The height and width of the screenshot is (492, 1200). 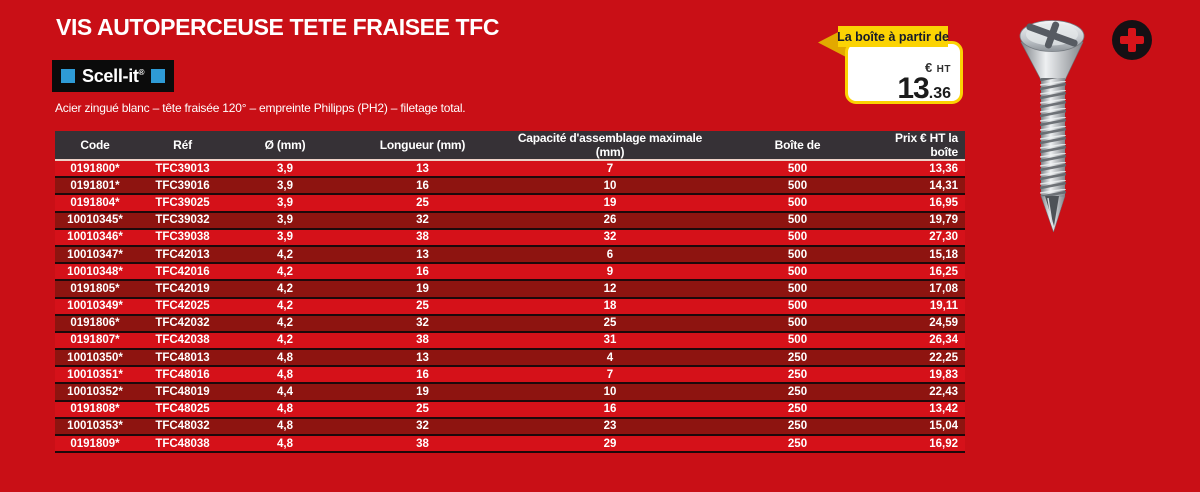 I want to click on table-cell: 18, so click(x=610, y=305).